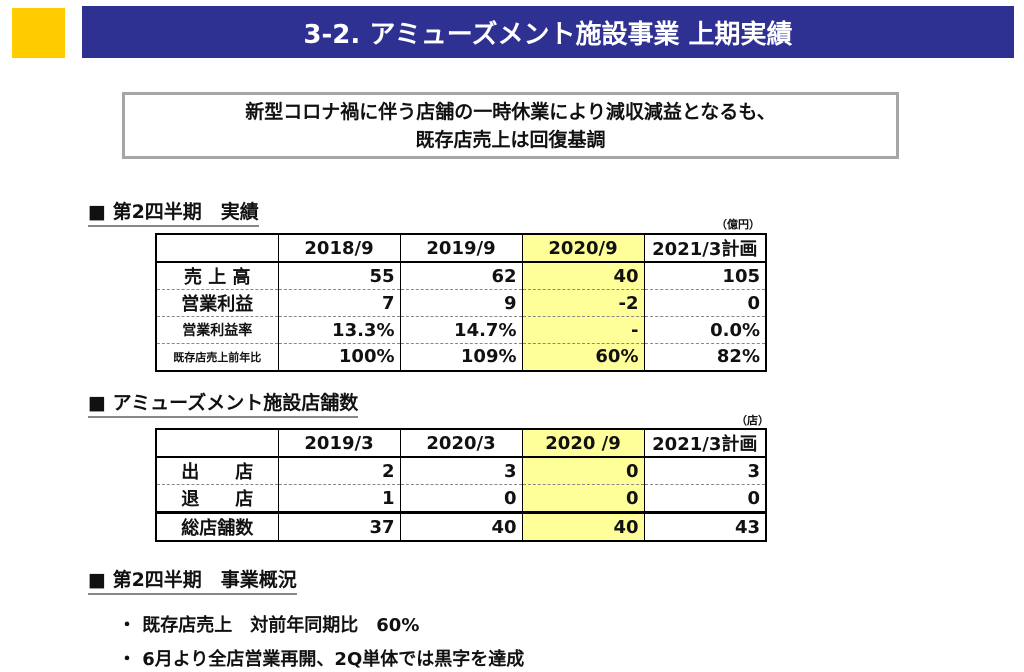 This screenshot has width=1024, height=672. Describe the element at coordinates (338, 498) in the screenshot. I see `cell: 1` at that location.